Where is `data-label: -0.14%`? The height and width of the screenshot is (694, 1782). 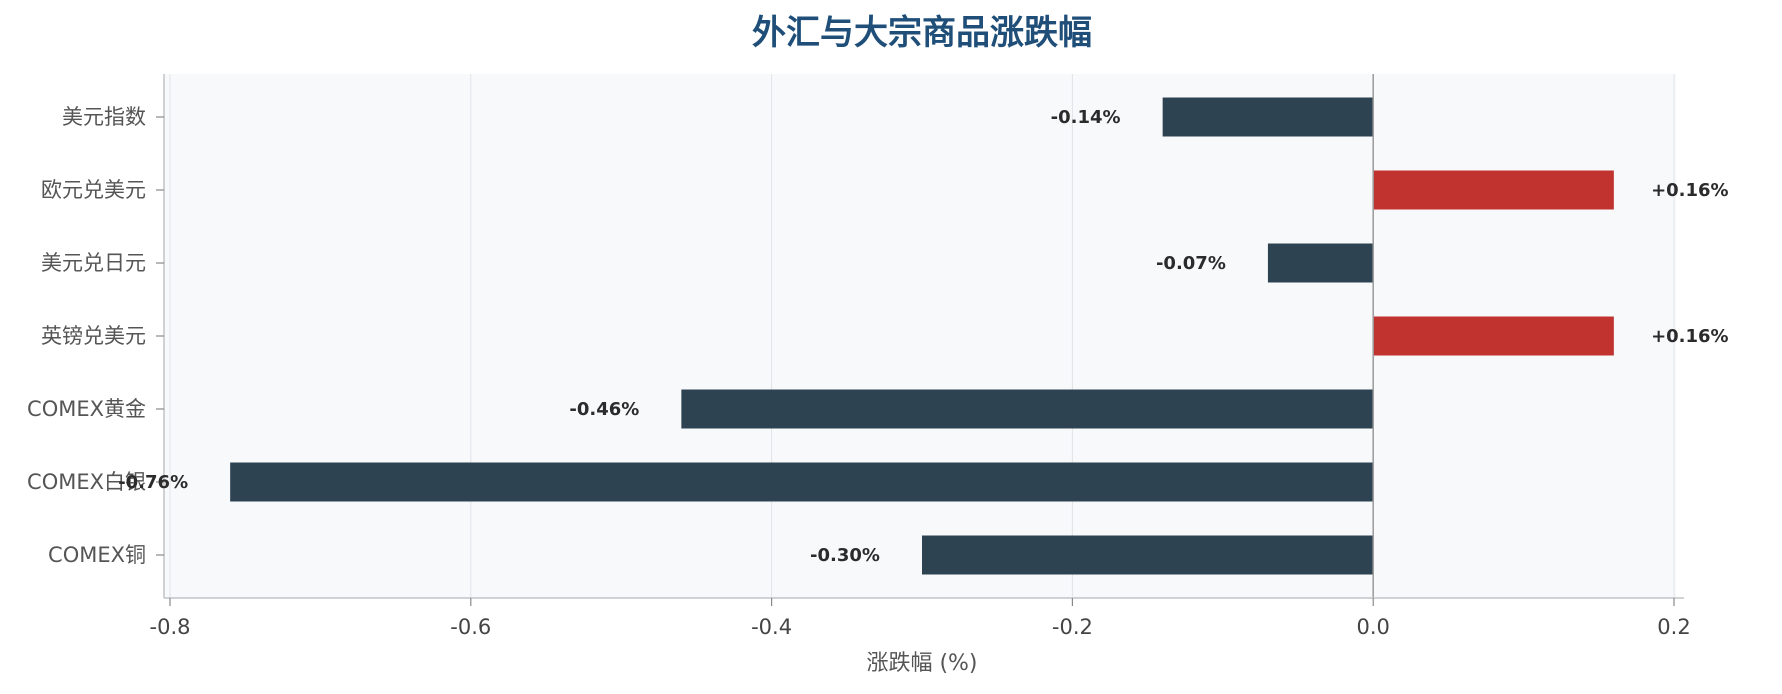
data-label: -0.14% is located at coordinates (1086, 117).